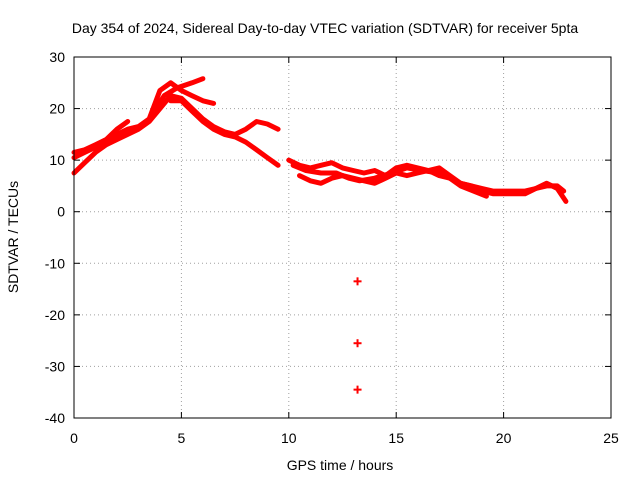  I want to click on y-tick-label: -10, so click(55, 263).